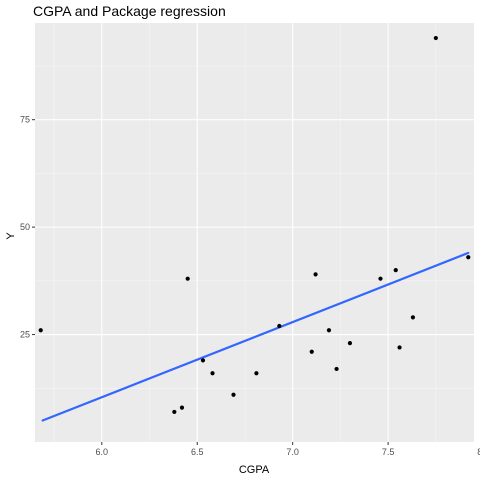 The width and height of the screenshot is (480, 480). I want to click on chart-title: CGPA and Package regression, so click(129, 11).